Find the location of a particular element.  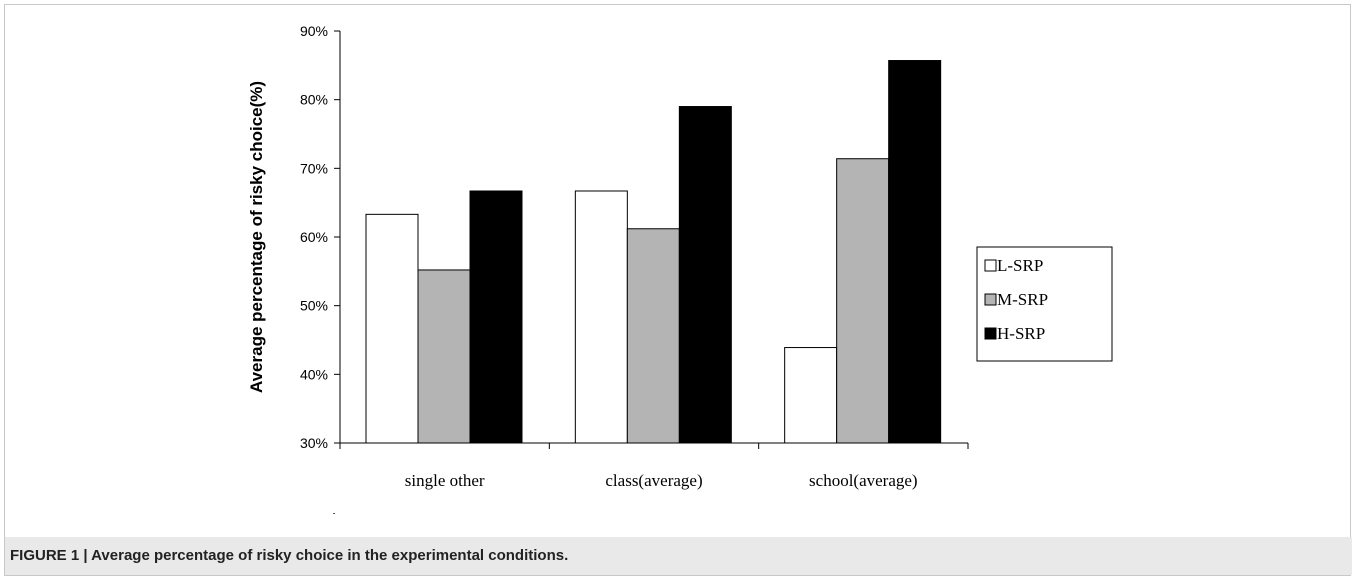

y-tick-labels: 30% 40% 50% 60% 70% 80% 90% is located at coordinates (314, 237).